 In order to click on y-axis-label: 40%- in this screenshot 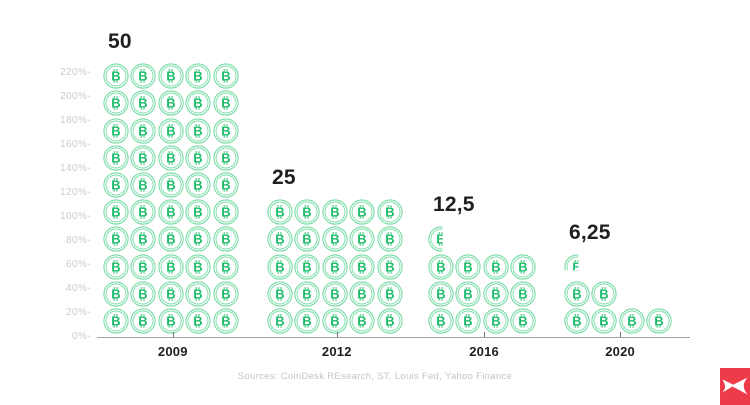, I will do `click(78, 288)`.